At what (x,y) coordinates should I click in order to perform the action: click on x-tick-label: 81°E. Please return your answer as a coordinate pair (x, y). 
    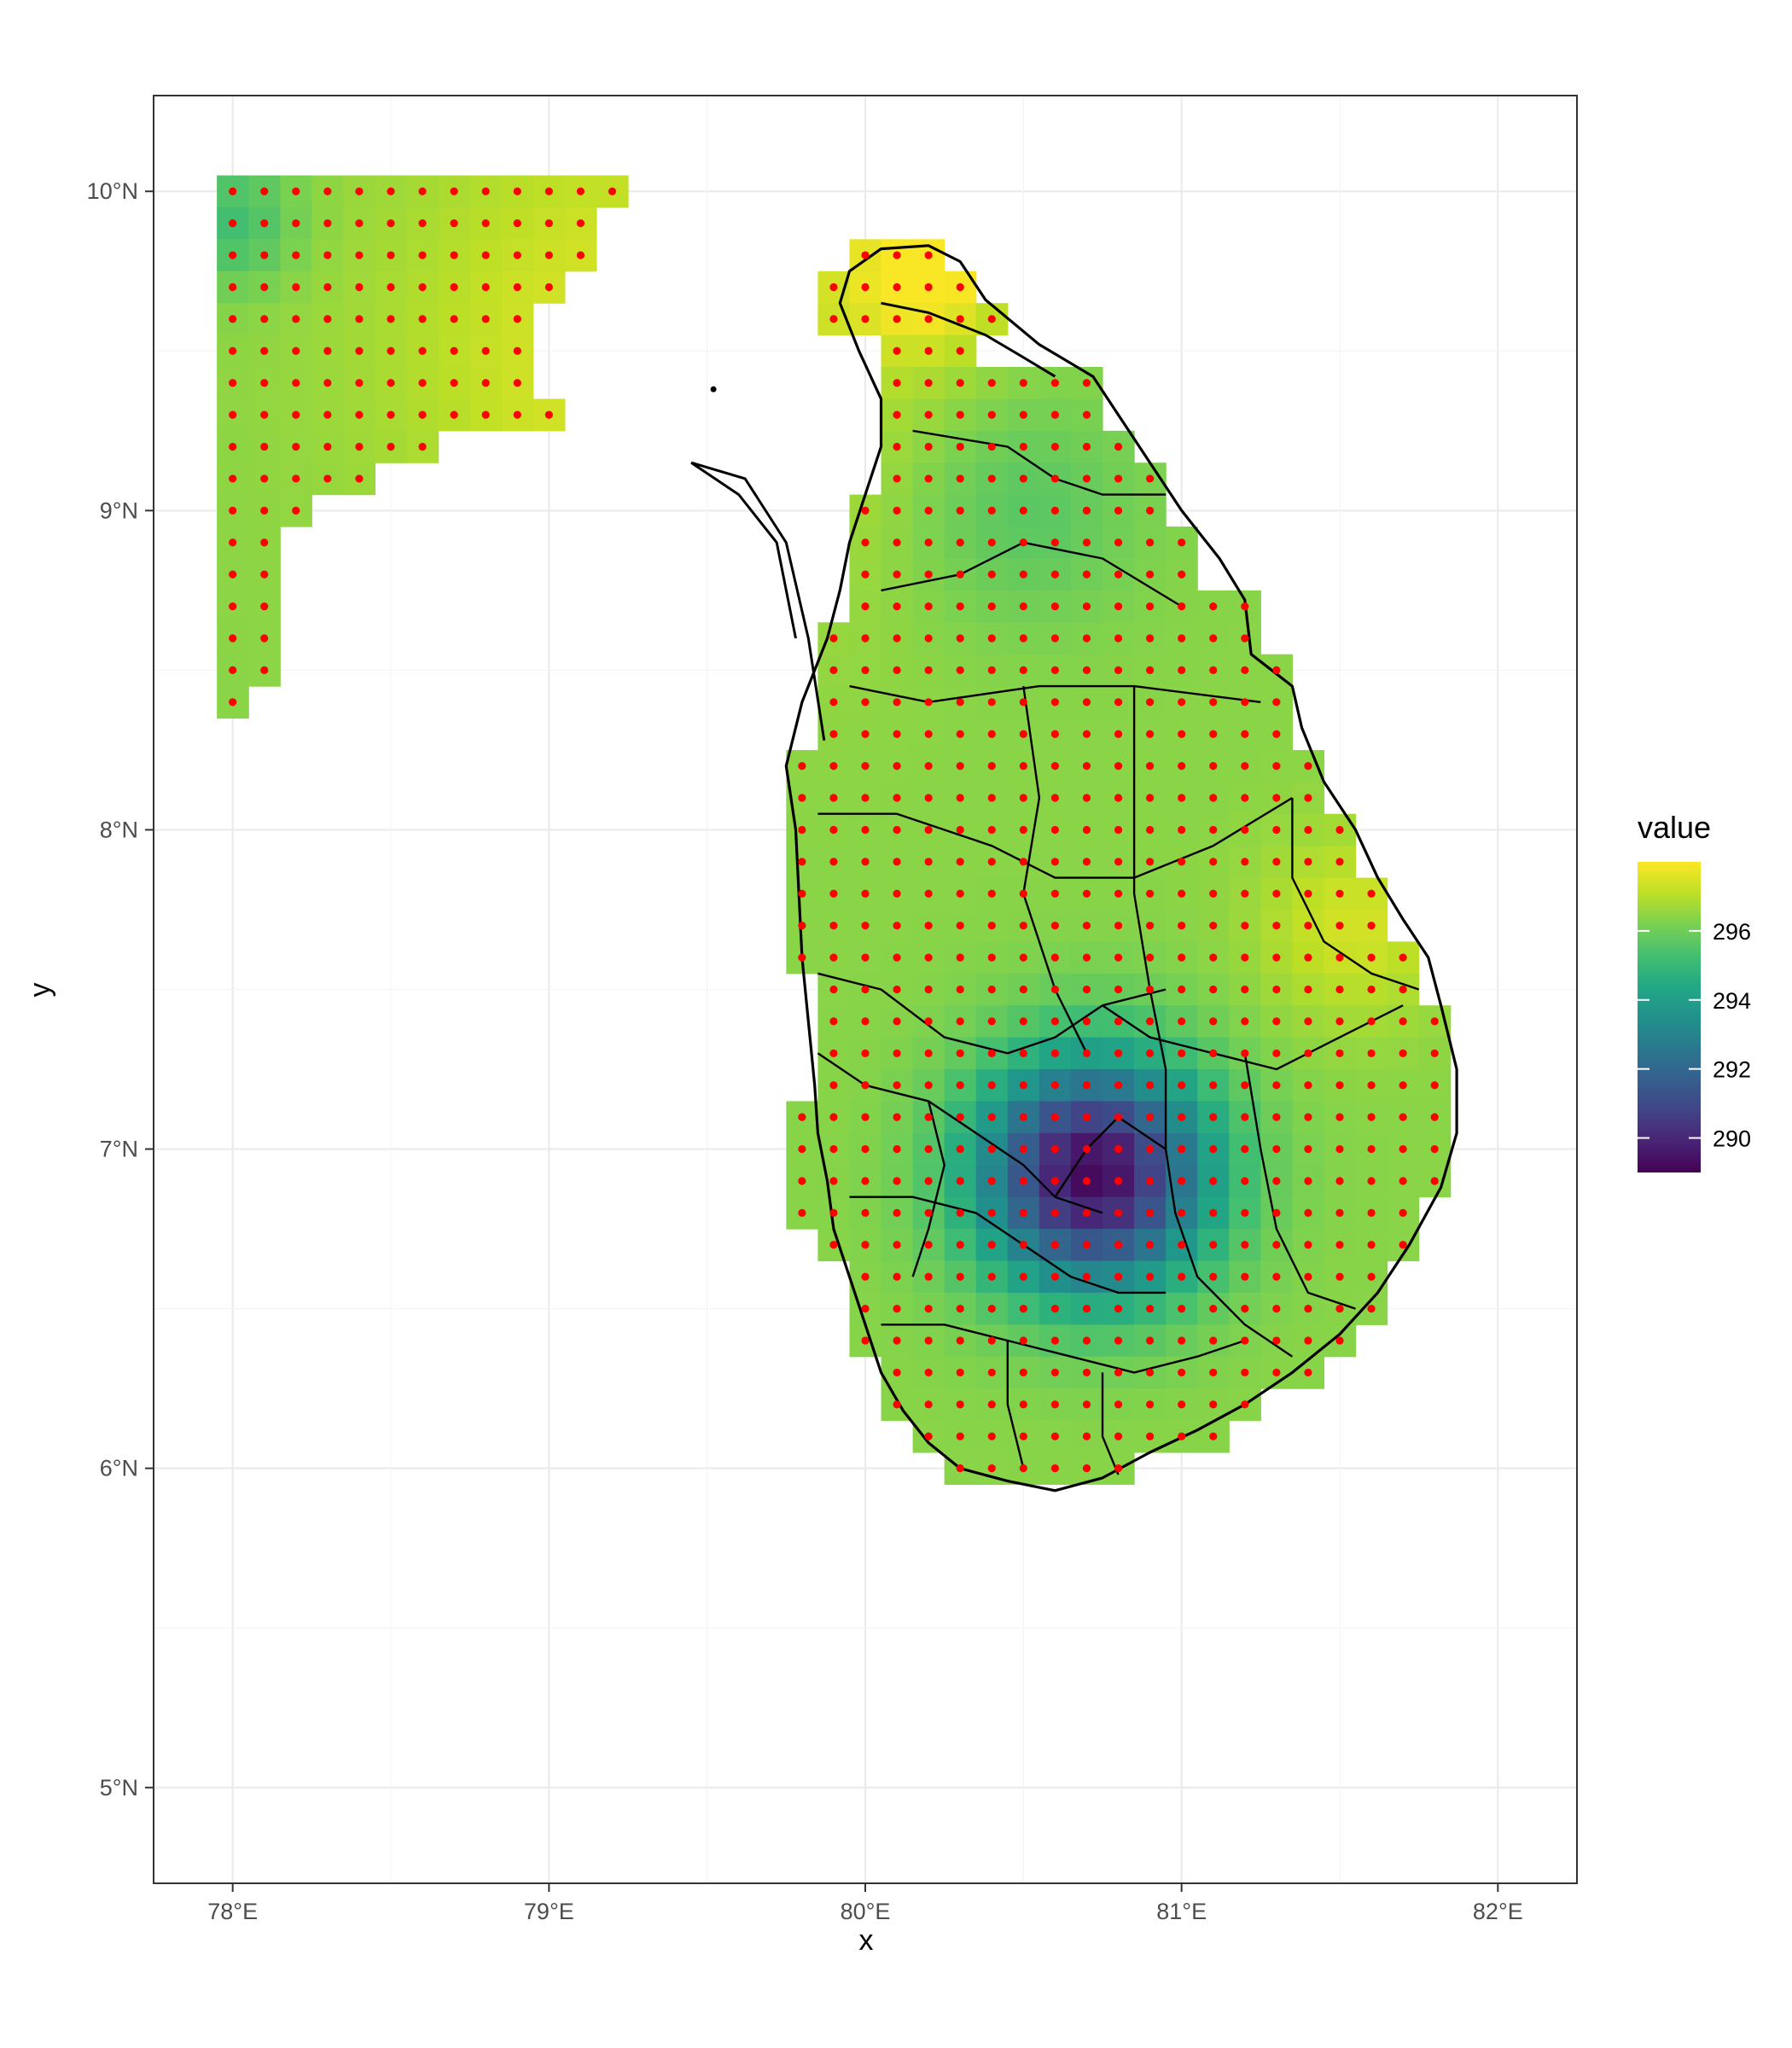
    Looking at the image, I should click on (1181, 1912).